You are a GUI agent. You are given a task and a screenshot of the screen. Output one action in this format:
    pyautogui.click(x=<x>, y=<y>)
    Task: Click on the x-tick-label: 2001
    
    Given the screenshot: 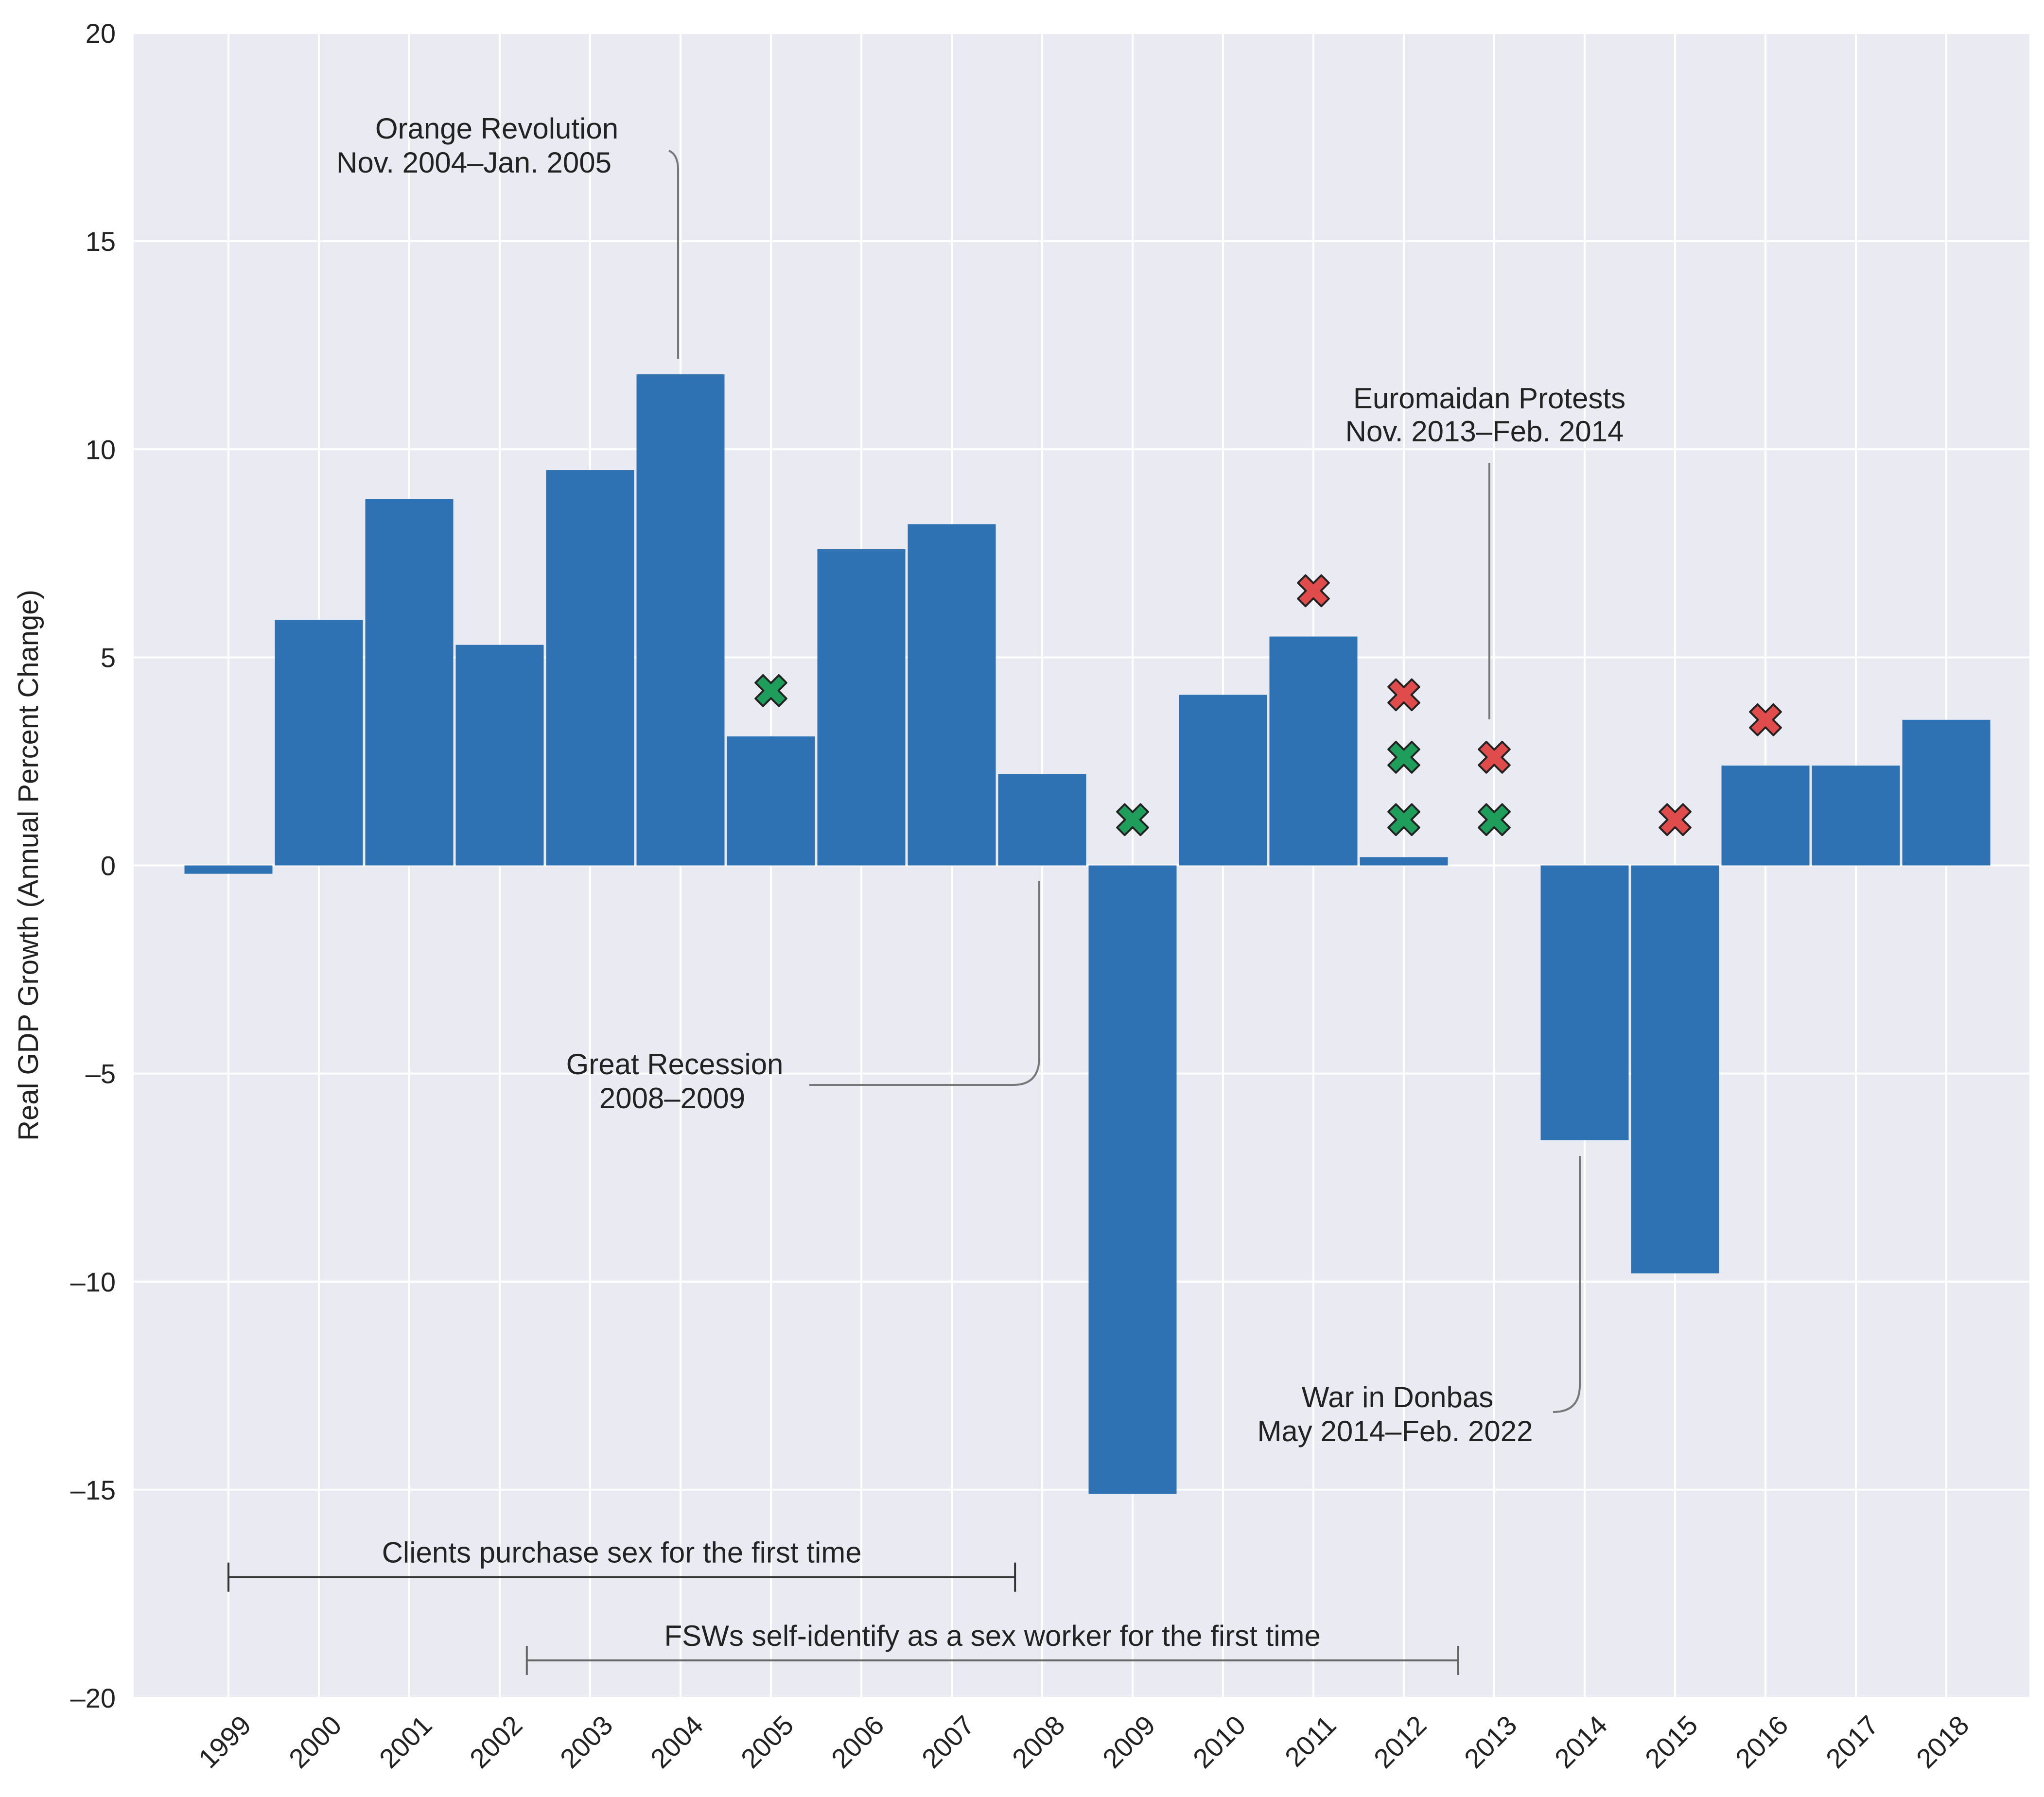 What is the action you would take?
    pyautogui.click(x=406, y=1742)
    